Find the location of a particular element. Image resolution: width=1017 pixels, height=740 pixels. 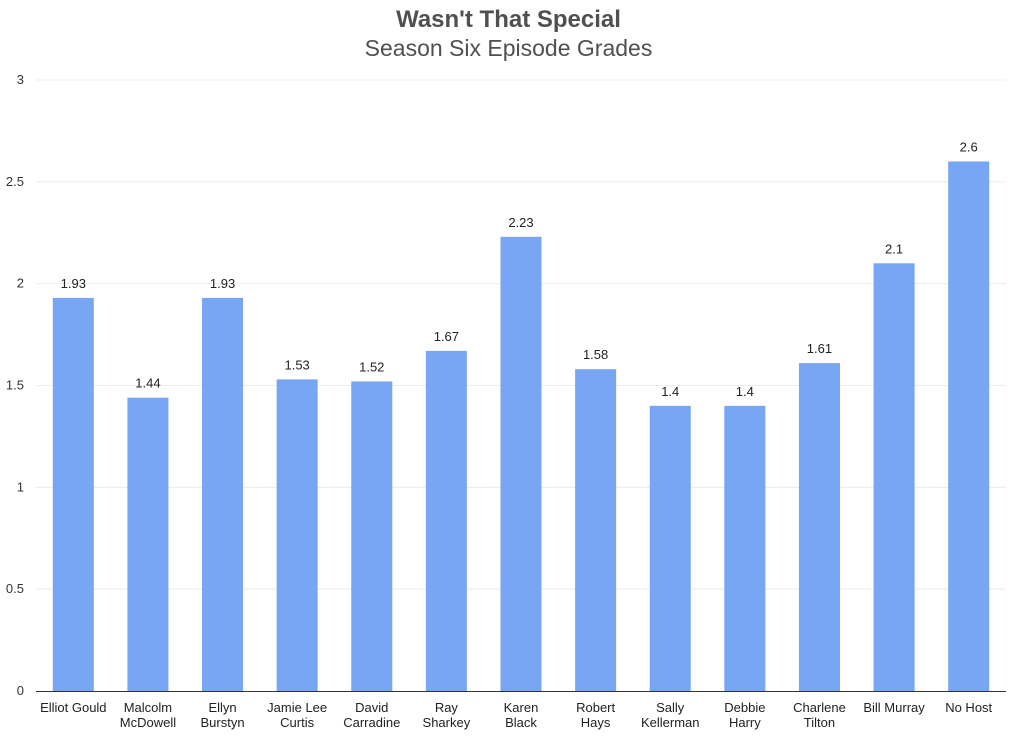

y-tick-label: 1 is located at coordinates (20, 486).